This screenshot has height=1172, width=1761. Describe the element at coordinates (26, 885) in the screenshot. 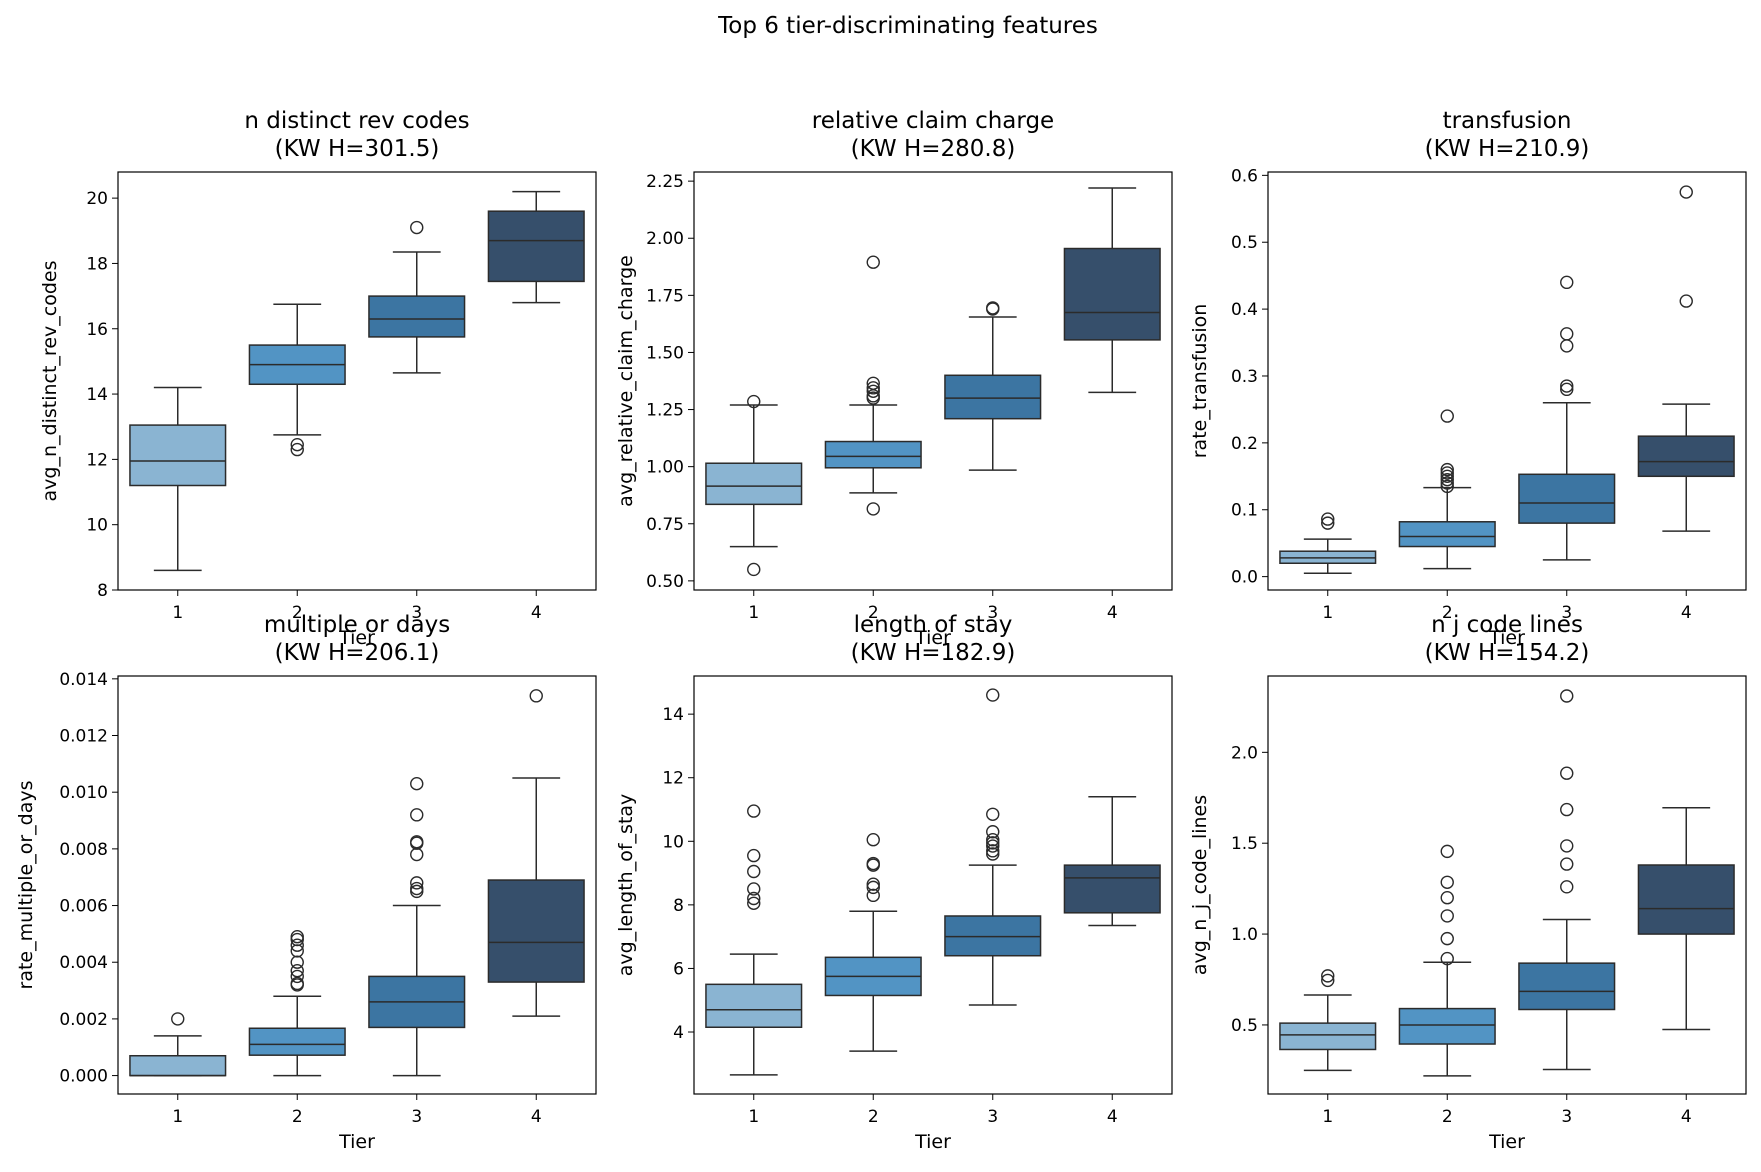

I see `y-axis-label: rate_multiple_or_days` at that location.